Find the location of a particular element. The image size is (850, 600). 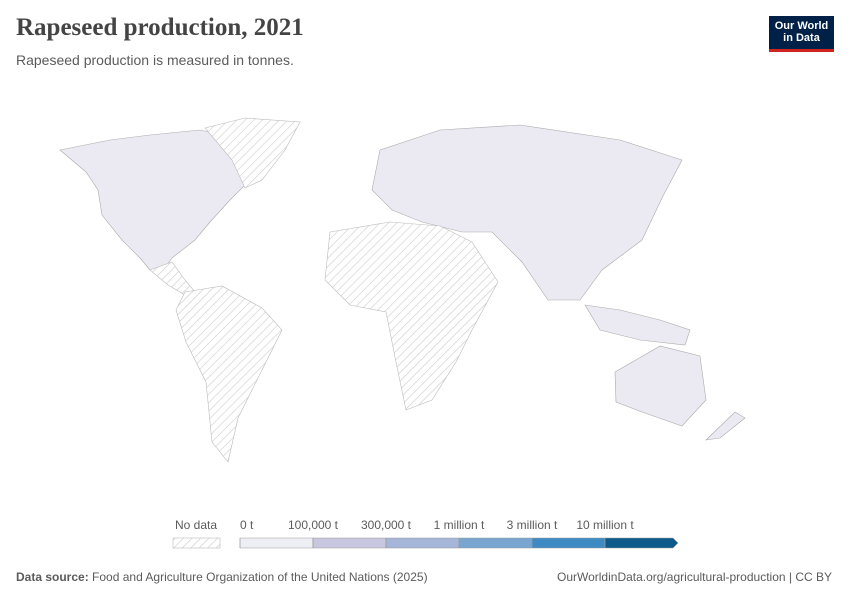

legend-tick-label: 0 t is located at coordinates (247, 525).